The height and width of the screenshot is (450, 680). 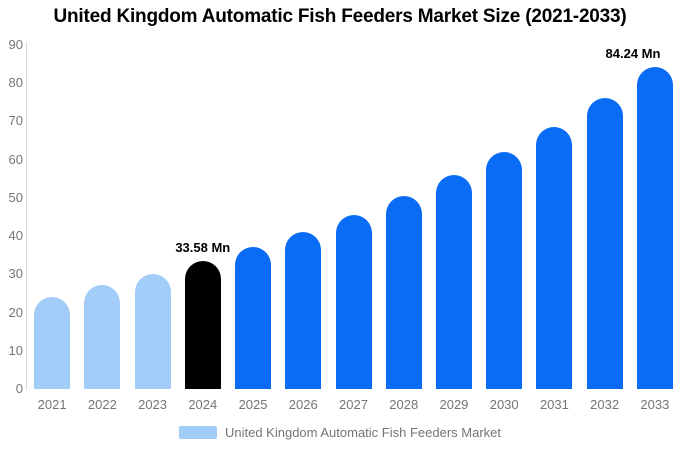 What do you see at coordinates (52, 342) in the screenshot?
I see `bar-2021` at bounding box center [52, 342].